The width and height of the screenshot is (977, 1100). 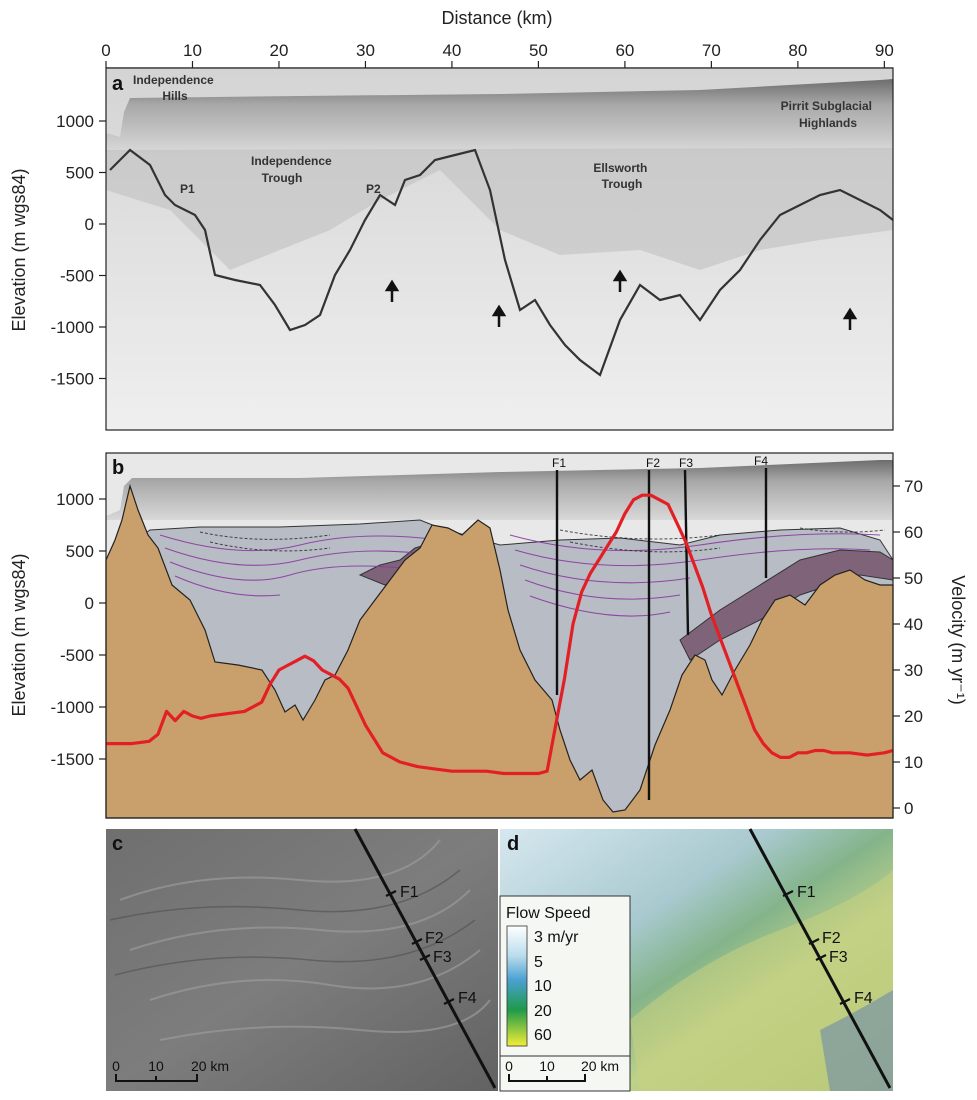 I want to click on fault-label-f1: F1, so click(x=559, y=463).